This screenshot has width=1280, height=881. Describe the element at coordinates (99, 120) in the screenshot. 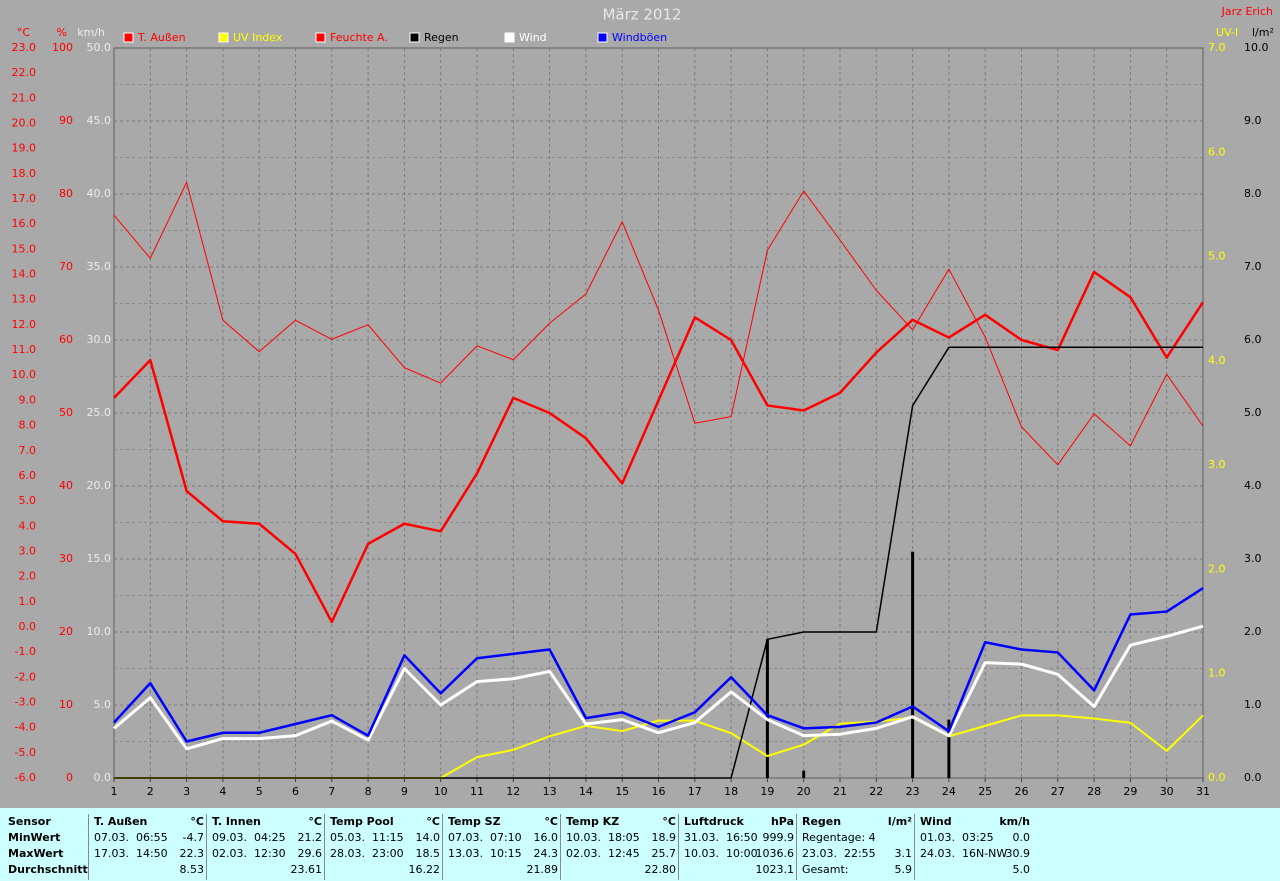

I see `y-tick-label: 45.0` at that location.